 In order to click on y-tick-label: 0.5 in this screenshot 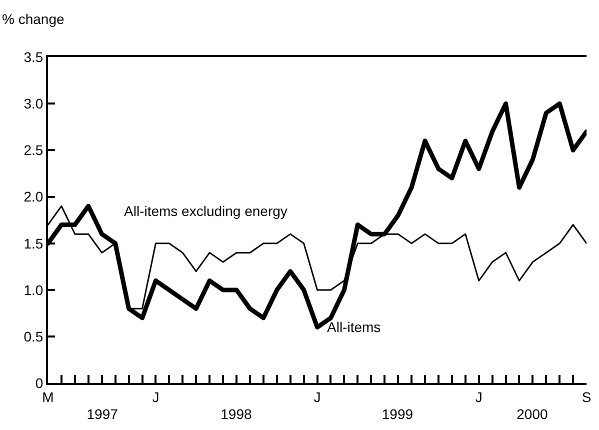, I will do `click(34, 336)`.